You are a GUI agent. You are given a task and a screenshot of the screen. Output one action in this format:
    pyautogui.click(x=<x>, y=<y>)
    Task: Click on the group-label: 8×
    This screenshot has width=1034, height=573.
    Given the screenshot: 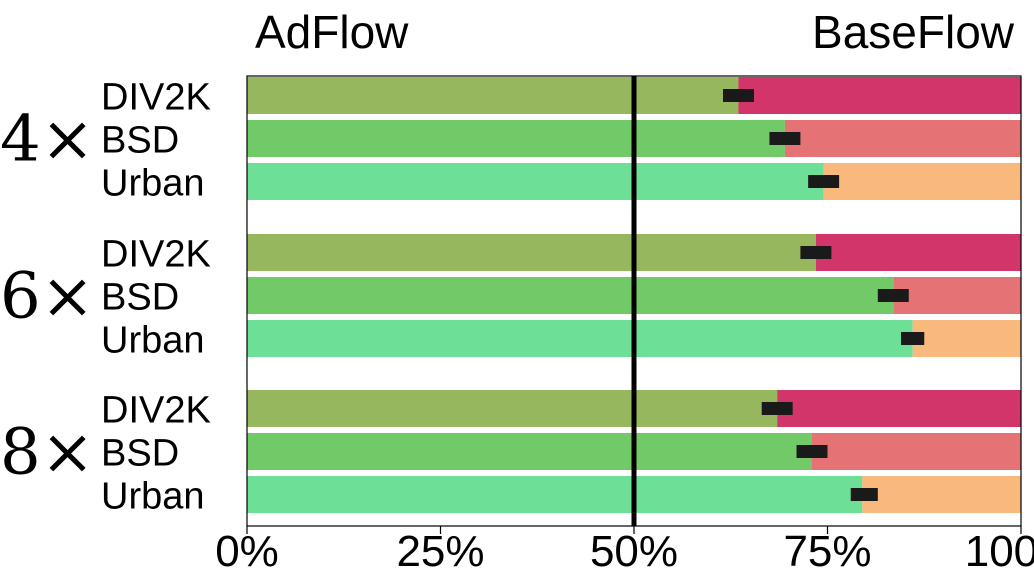 What is the action you would take?
    pyautogui.click(x=47, y=453)
    